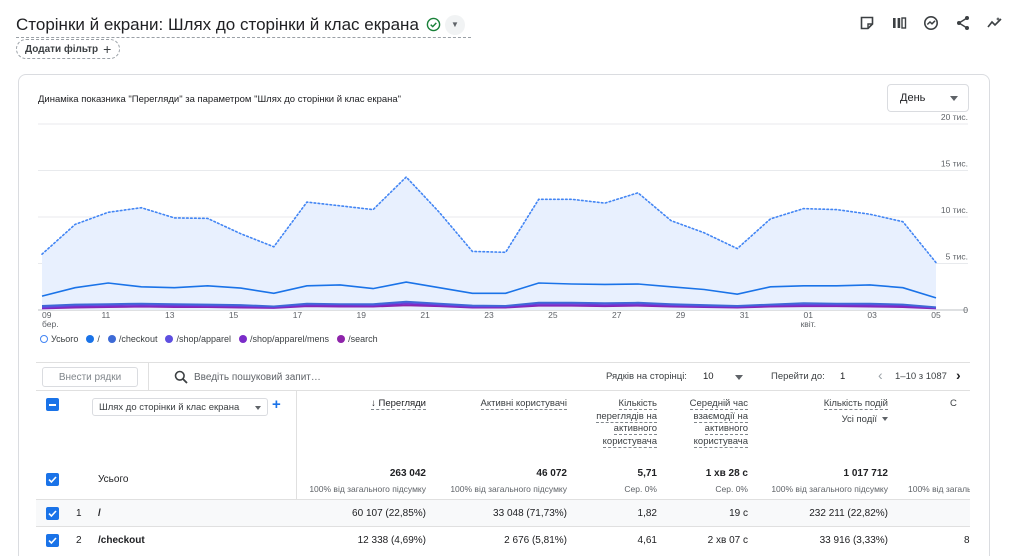 Image resolution: width=1024 pixels, height=556 pixels. What do you see at coordinates (299, 377) in the screenshot?
I see `table-search-input` at bounding box center [299, 377].